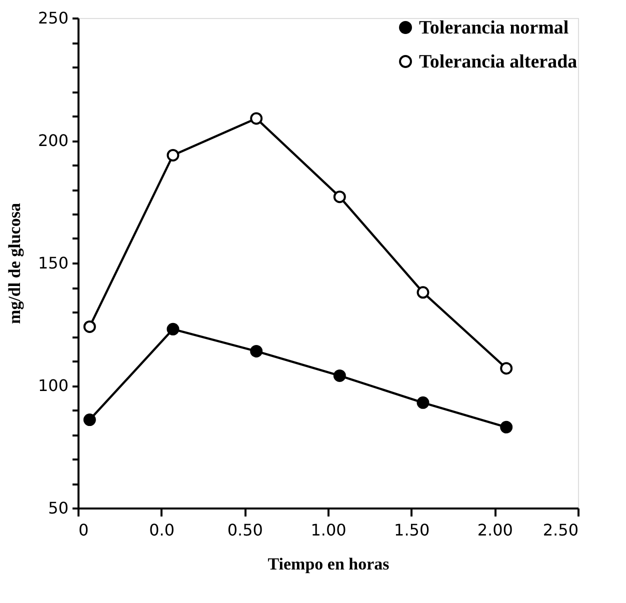 Image resolution: width=626 pixels, height=603 pixels. I want to click on y-tick-label: 50, so click(58, 508).